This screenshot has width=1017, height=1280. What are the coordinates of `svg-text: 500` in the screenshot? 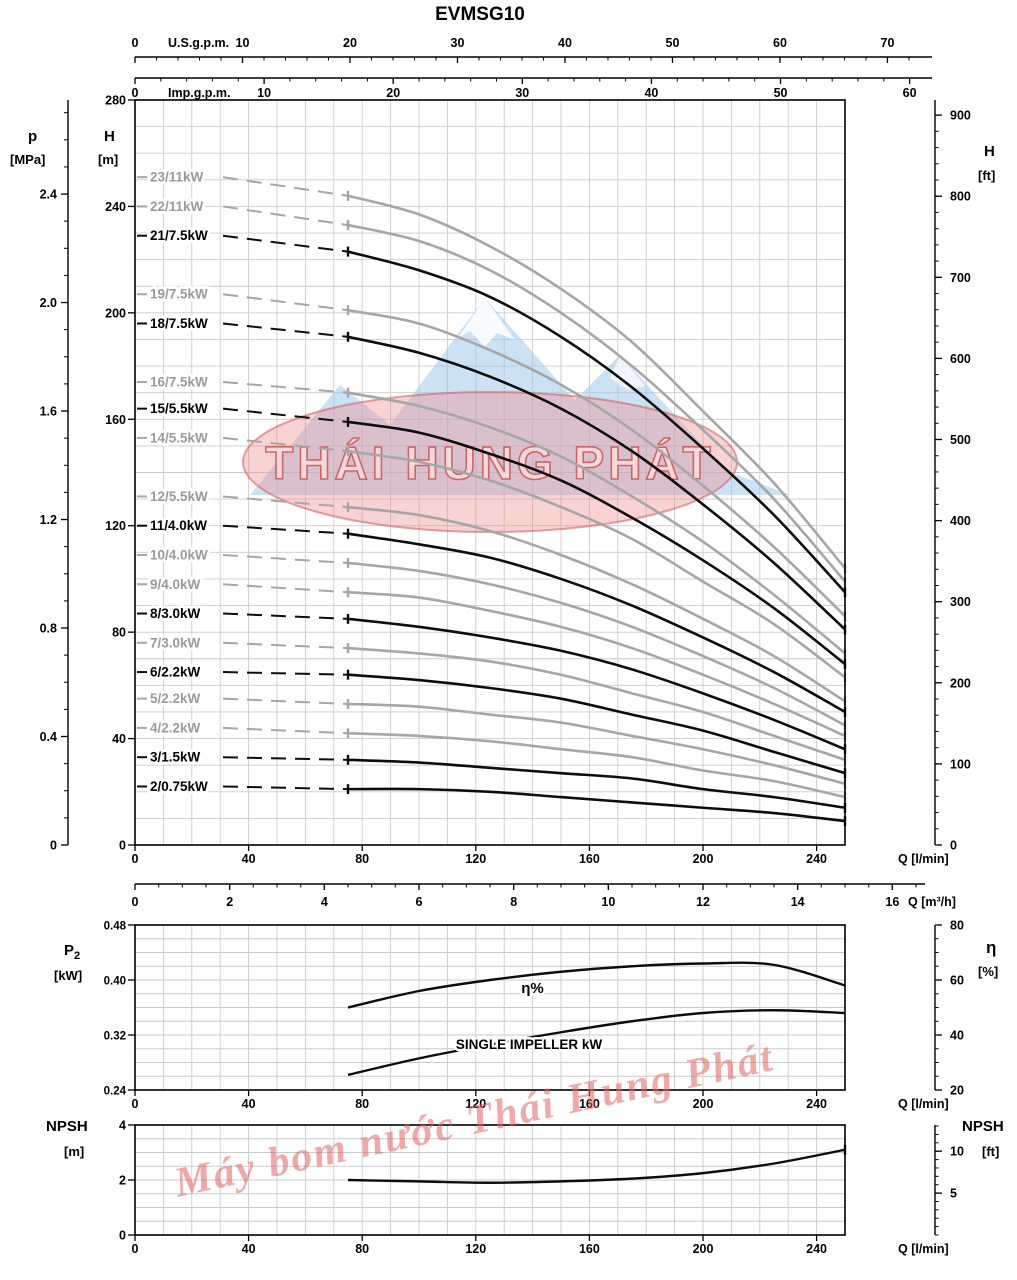 It's located at (960, 440).